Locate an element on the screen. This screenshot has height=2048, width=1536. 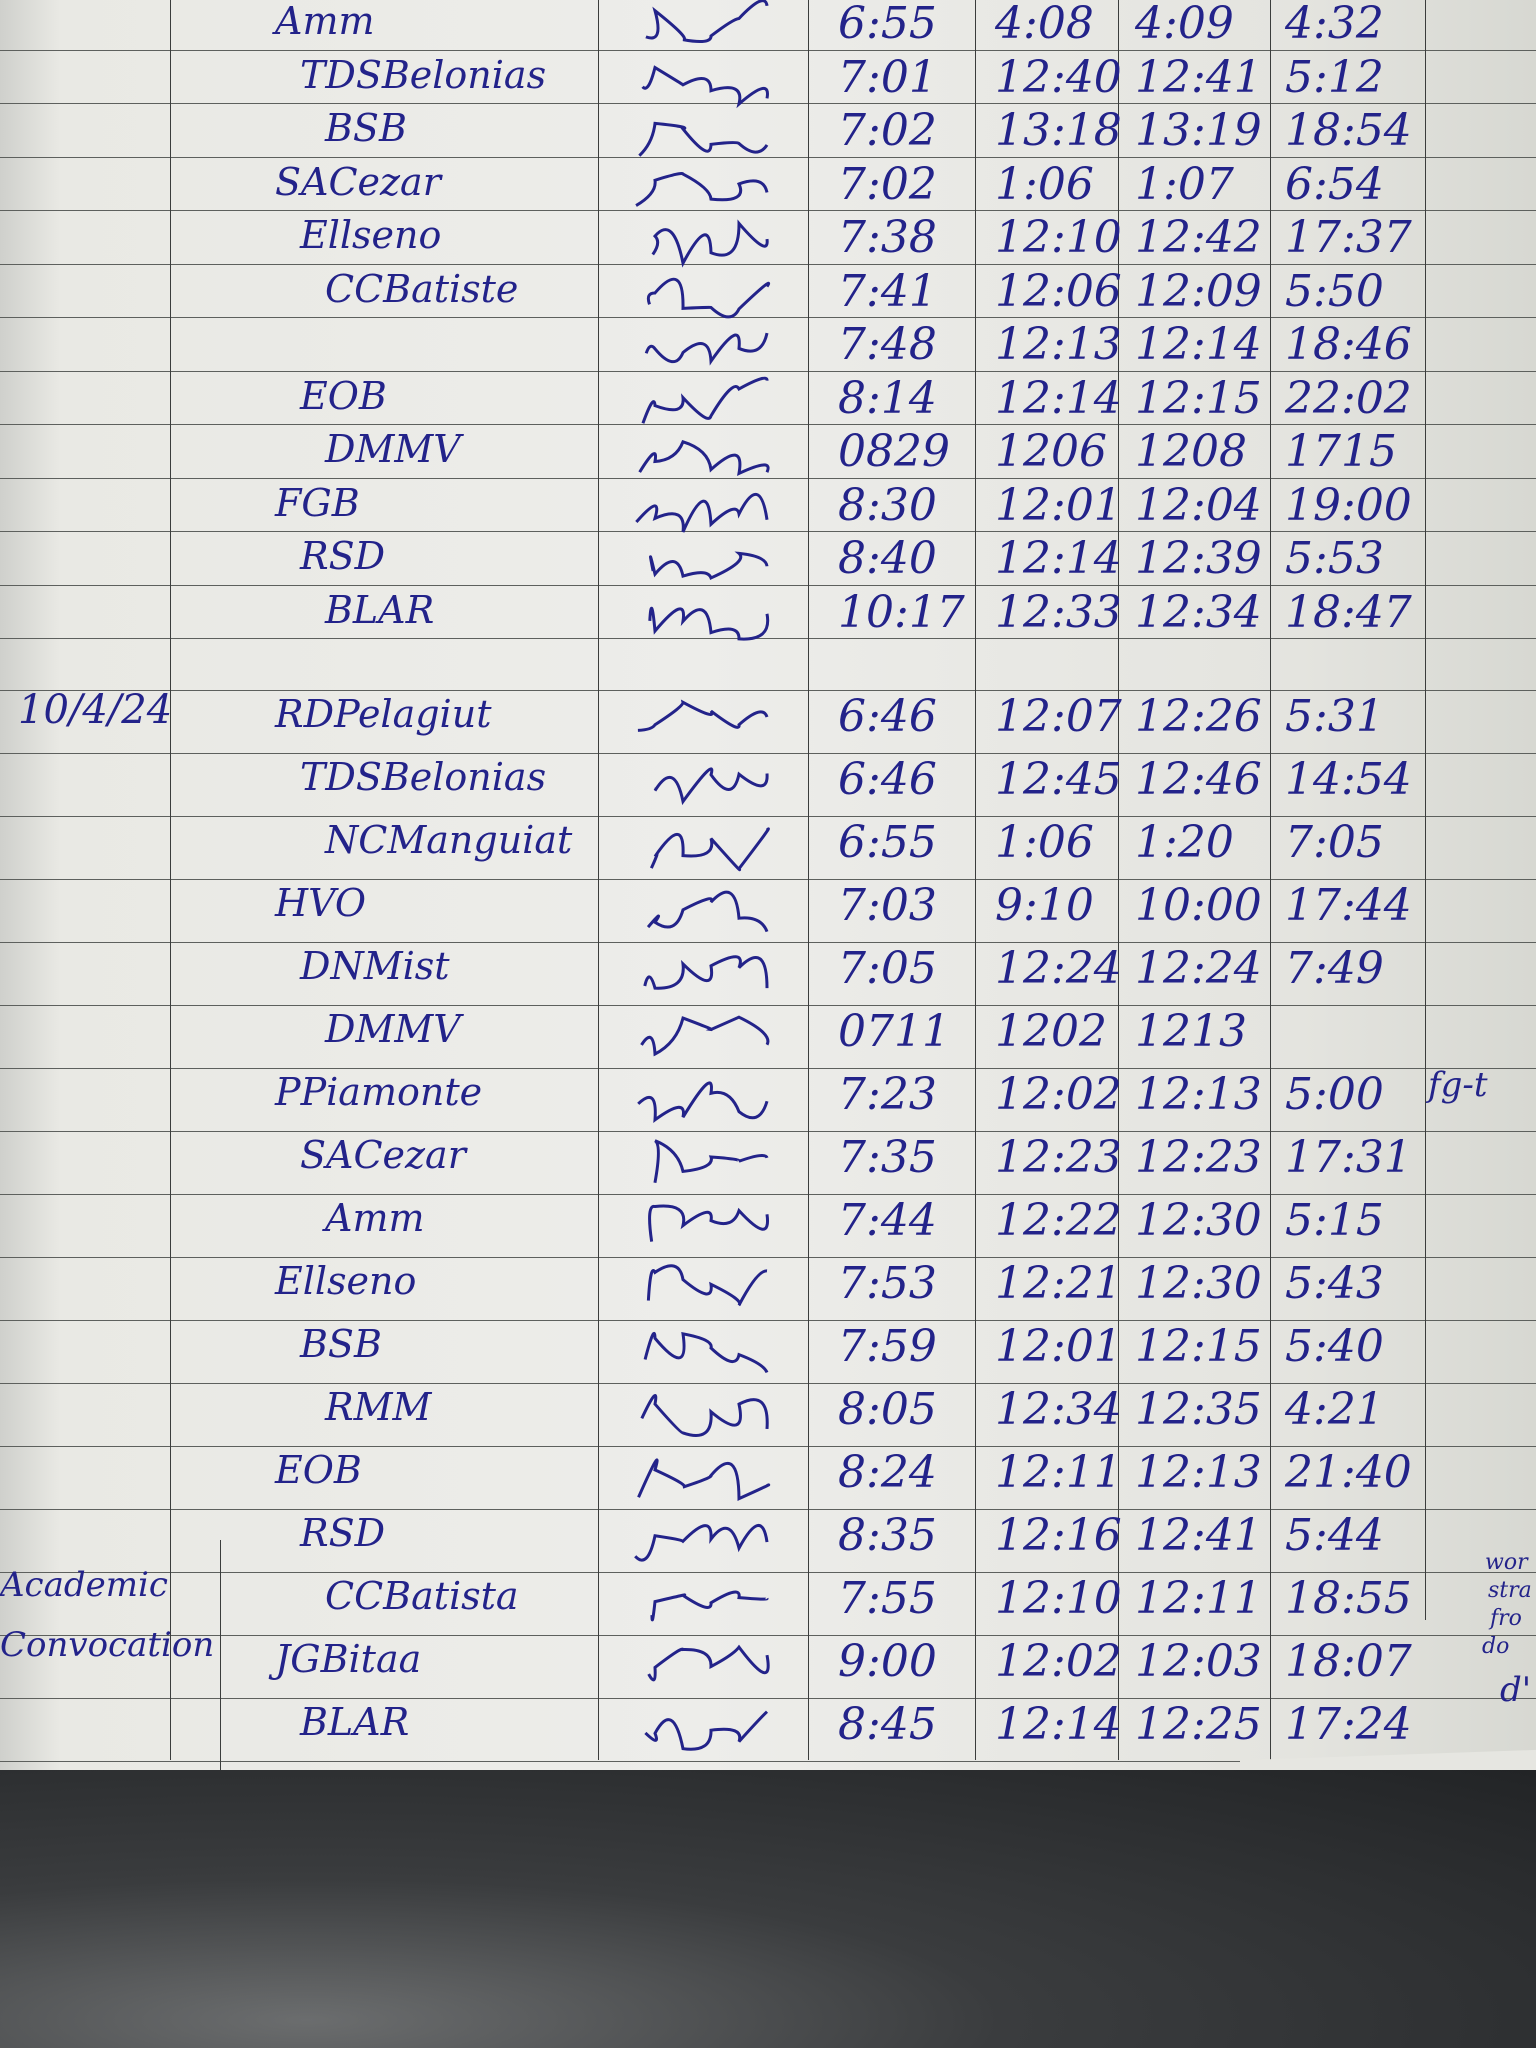
time-in-cell: 7:23 is located at coordinates (887, 1094).